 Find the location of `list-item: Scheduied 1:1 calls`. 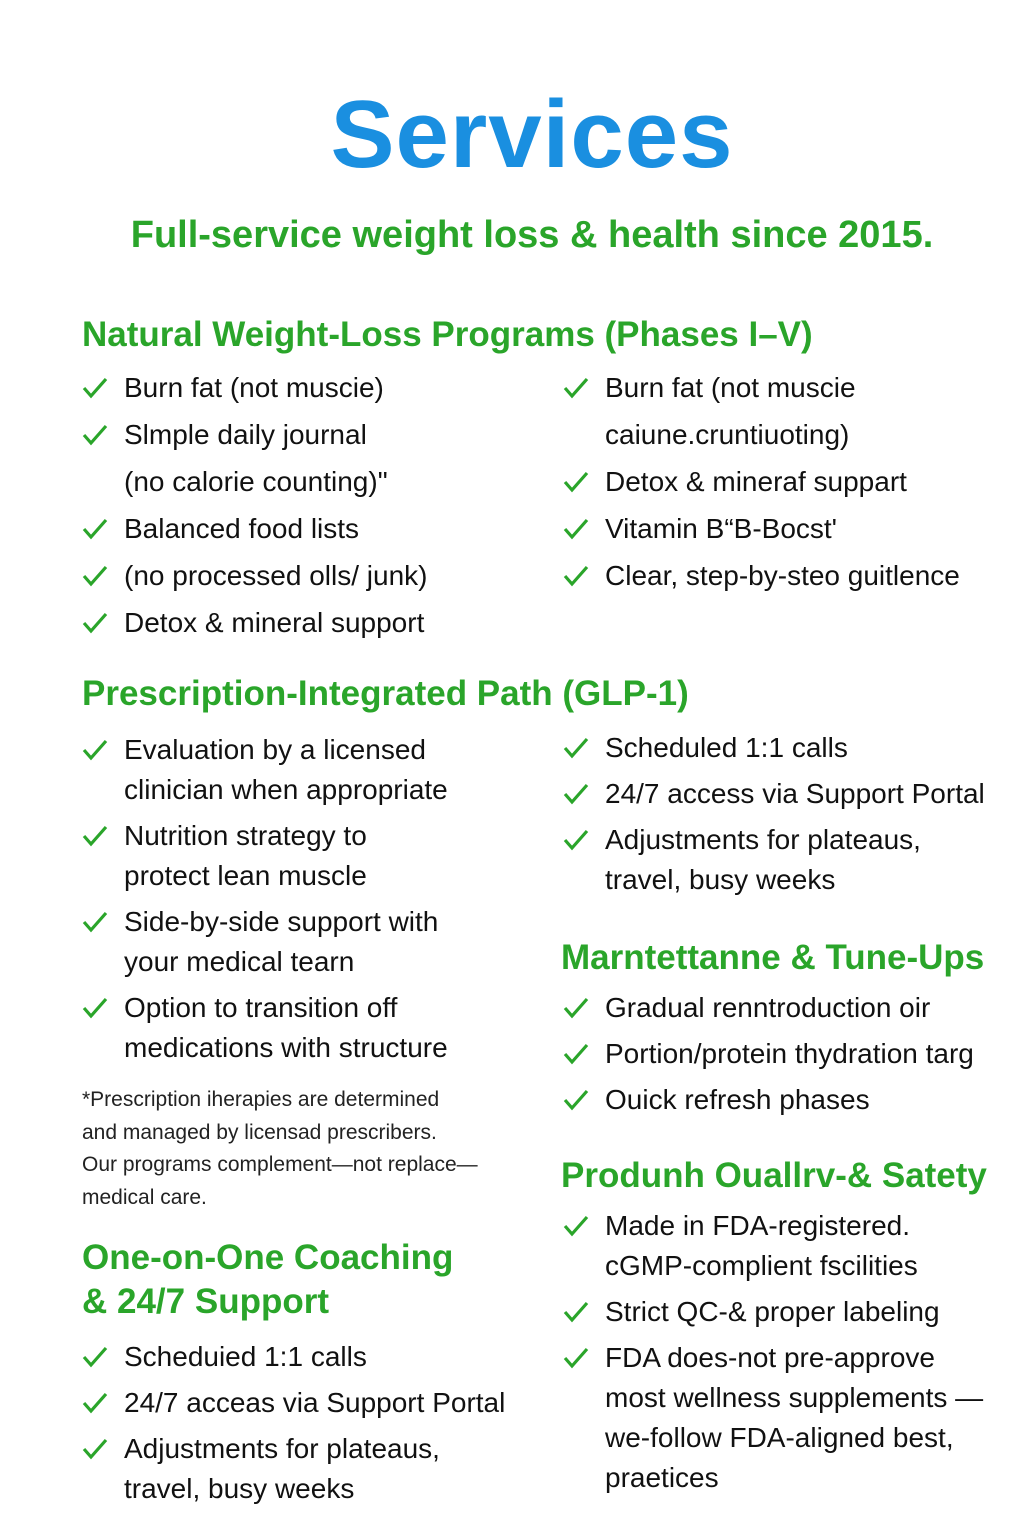

list-item: Scheduied 1:1 calls is located at coordinates (293, 1357).